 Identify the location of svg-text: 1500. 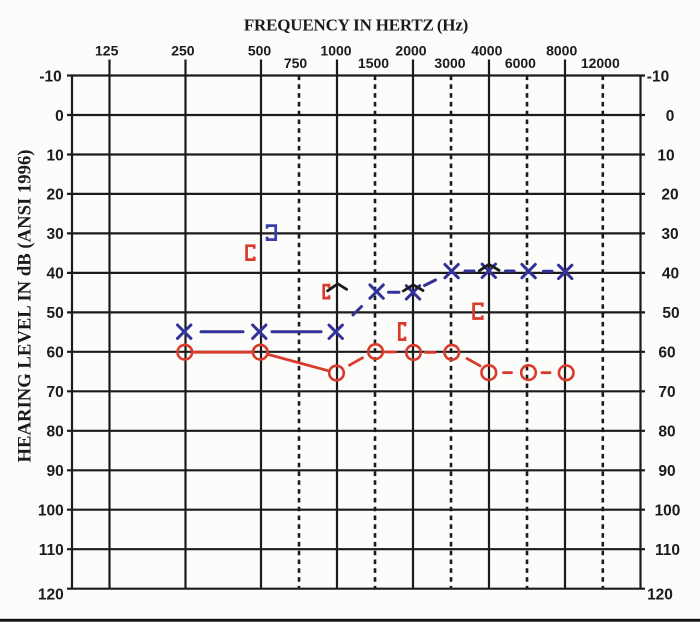
(373, 63).